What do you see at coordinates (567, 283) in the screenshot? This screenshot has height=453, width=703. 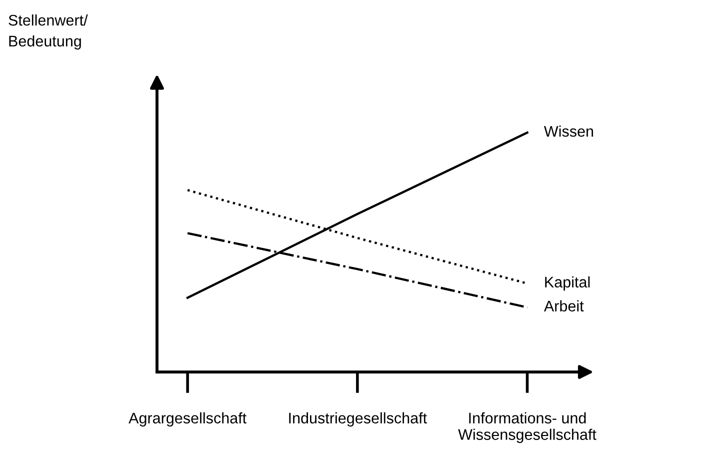 I see `series-label: Kapital` at bounding box center [567, 283].